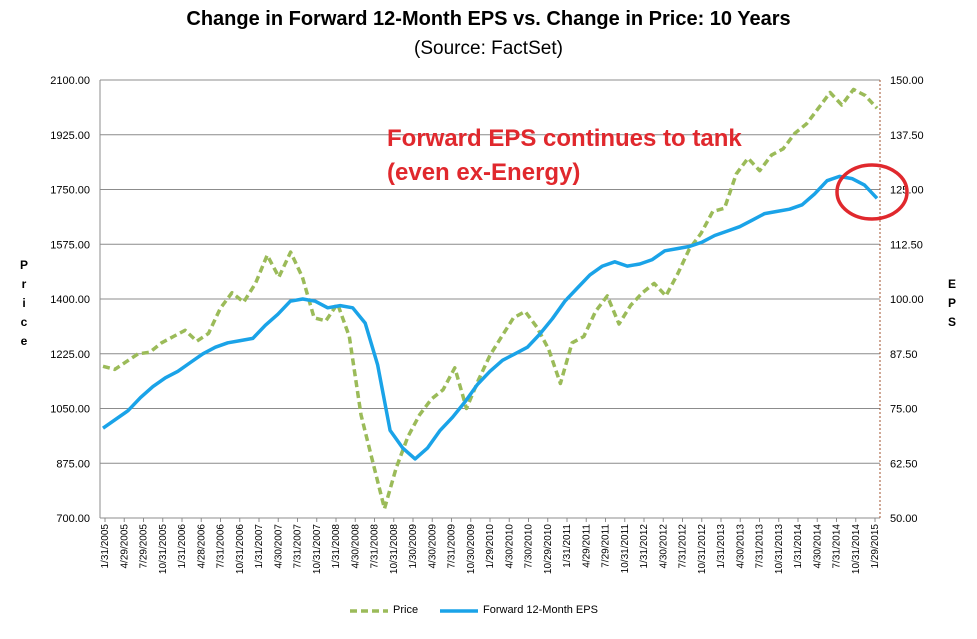 The image size is (977, 639). Describe the element at coordinates (906, 245) in the screenshot. I see `y2-tick-label: 112.50` at that location.